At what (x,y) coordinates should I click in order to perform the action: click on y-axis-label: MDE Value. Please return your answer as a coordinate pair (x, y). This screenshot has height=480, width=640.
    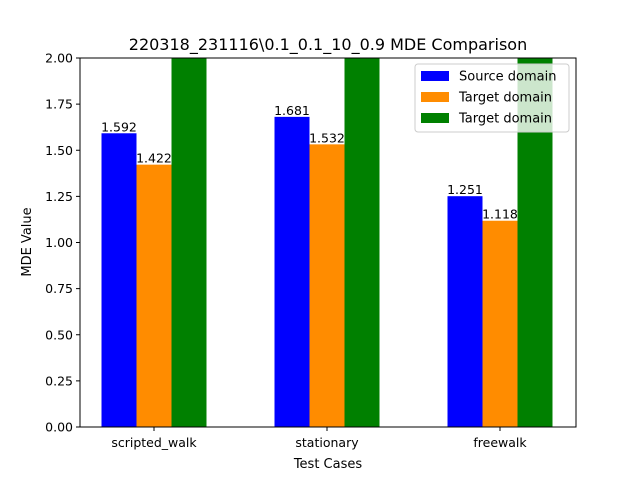
    Looking at the image, I should click on (27, 241).